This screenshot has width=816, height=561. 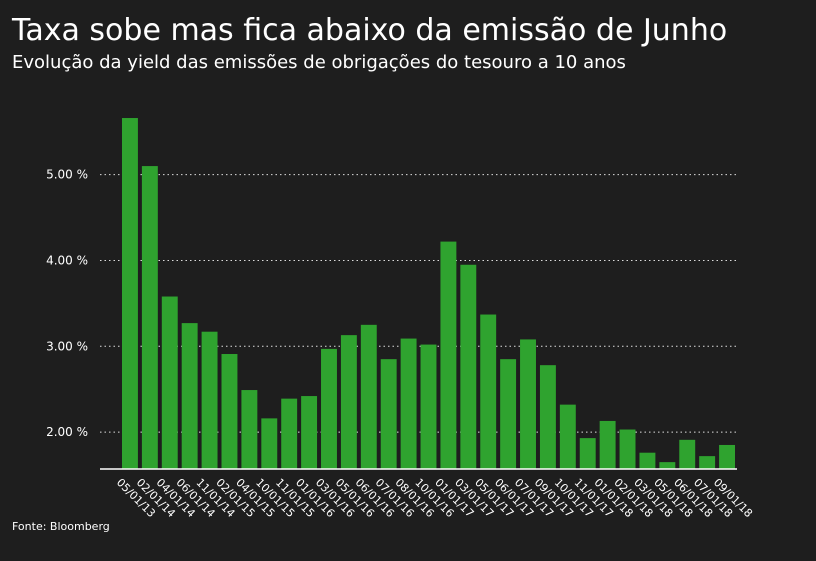 What do you see at coordinates (67, 260) in the screenshot?
I see `y-tick-label: 4.00 %` at bounding box center [67, 260].